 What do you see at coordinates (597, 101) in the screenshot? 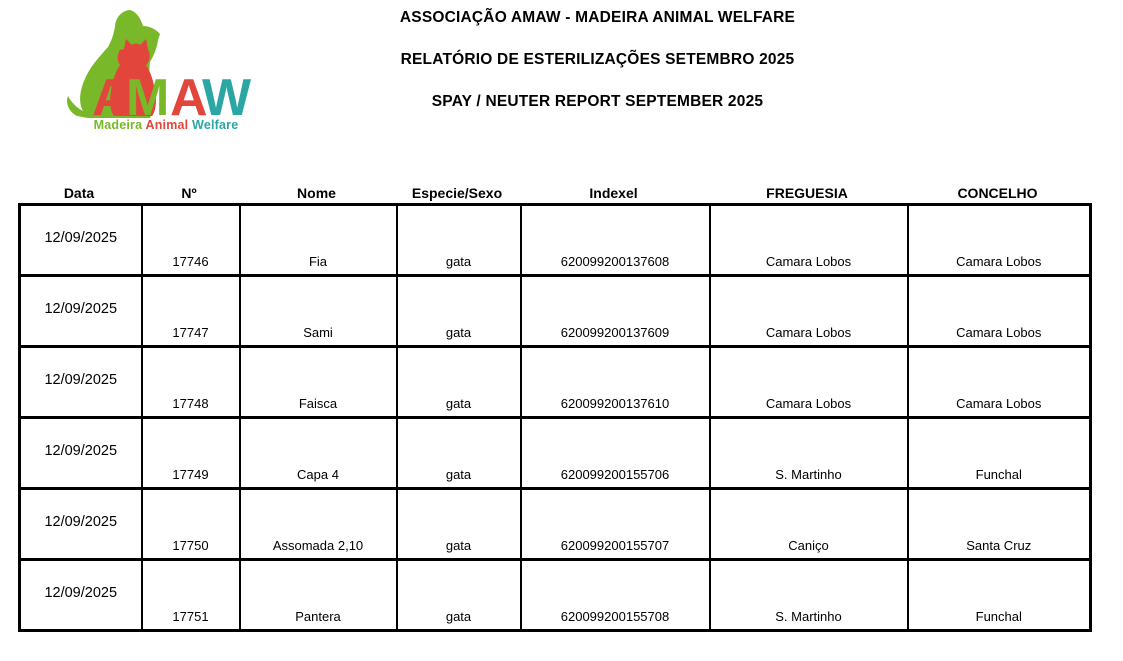
I see `report-title-en: SPAY / NEUTER REPORT SEPTEMBER 2025` at bounding box center [597, 101].